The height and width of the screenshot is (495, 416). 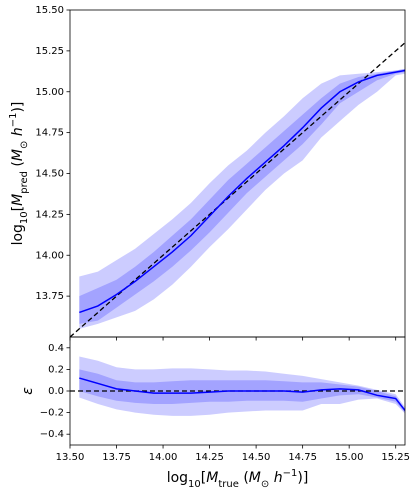 I want to click on y-tick-label: 15.50, so click(x=49, y=10).